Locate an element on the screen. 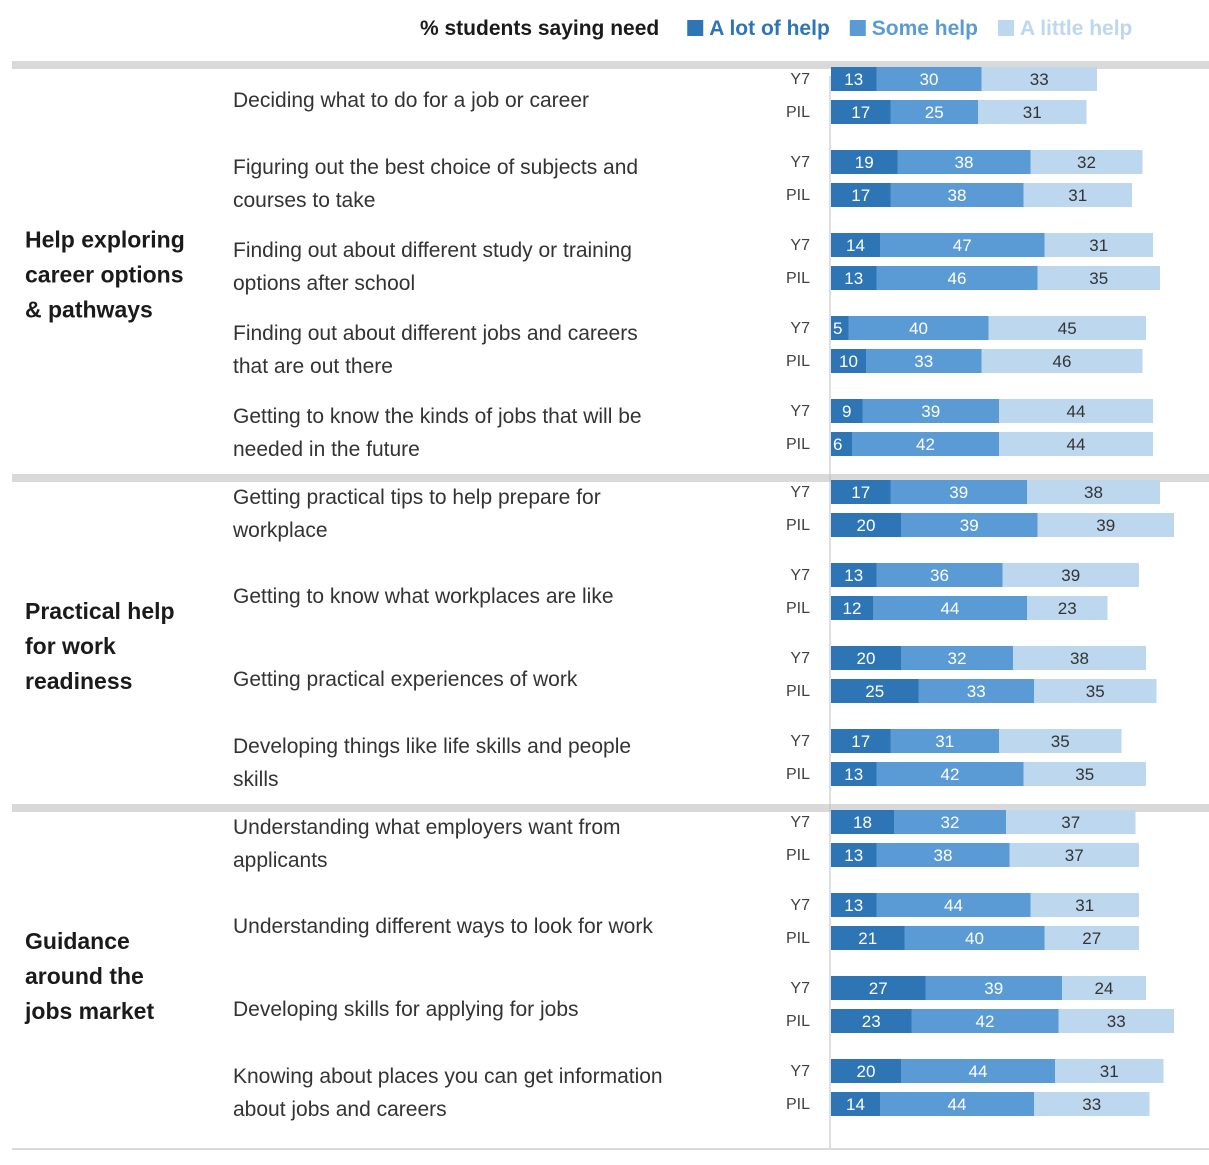 The height and width of the screenshot is (1165, 1209). data-label: 5 is located at coordinates (837, 328).